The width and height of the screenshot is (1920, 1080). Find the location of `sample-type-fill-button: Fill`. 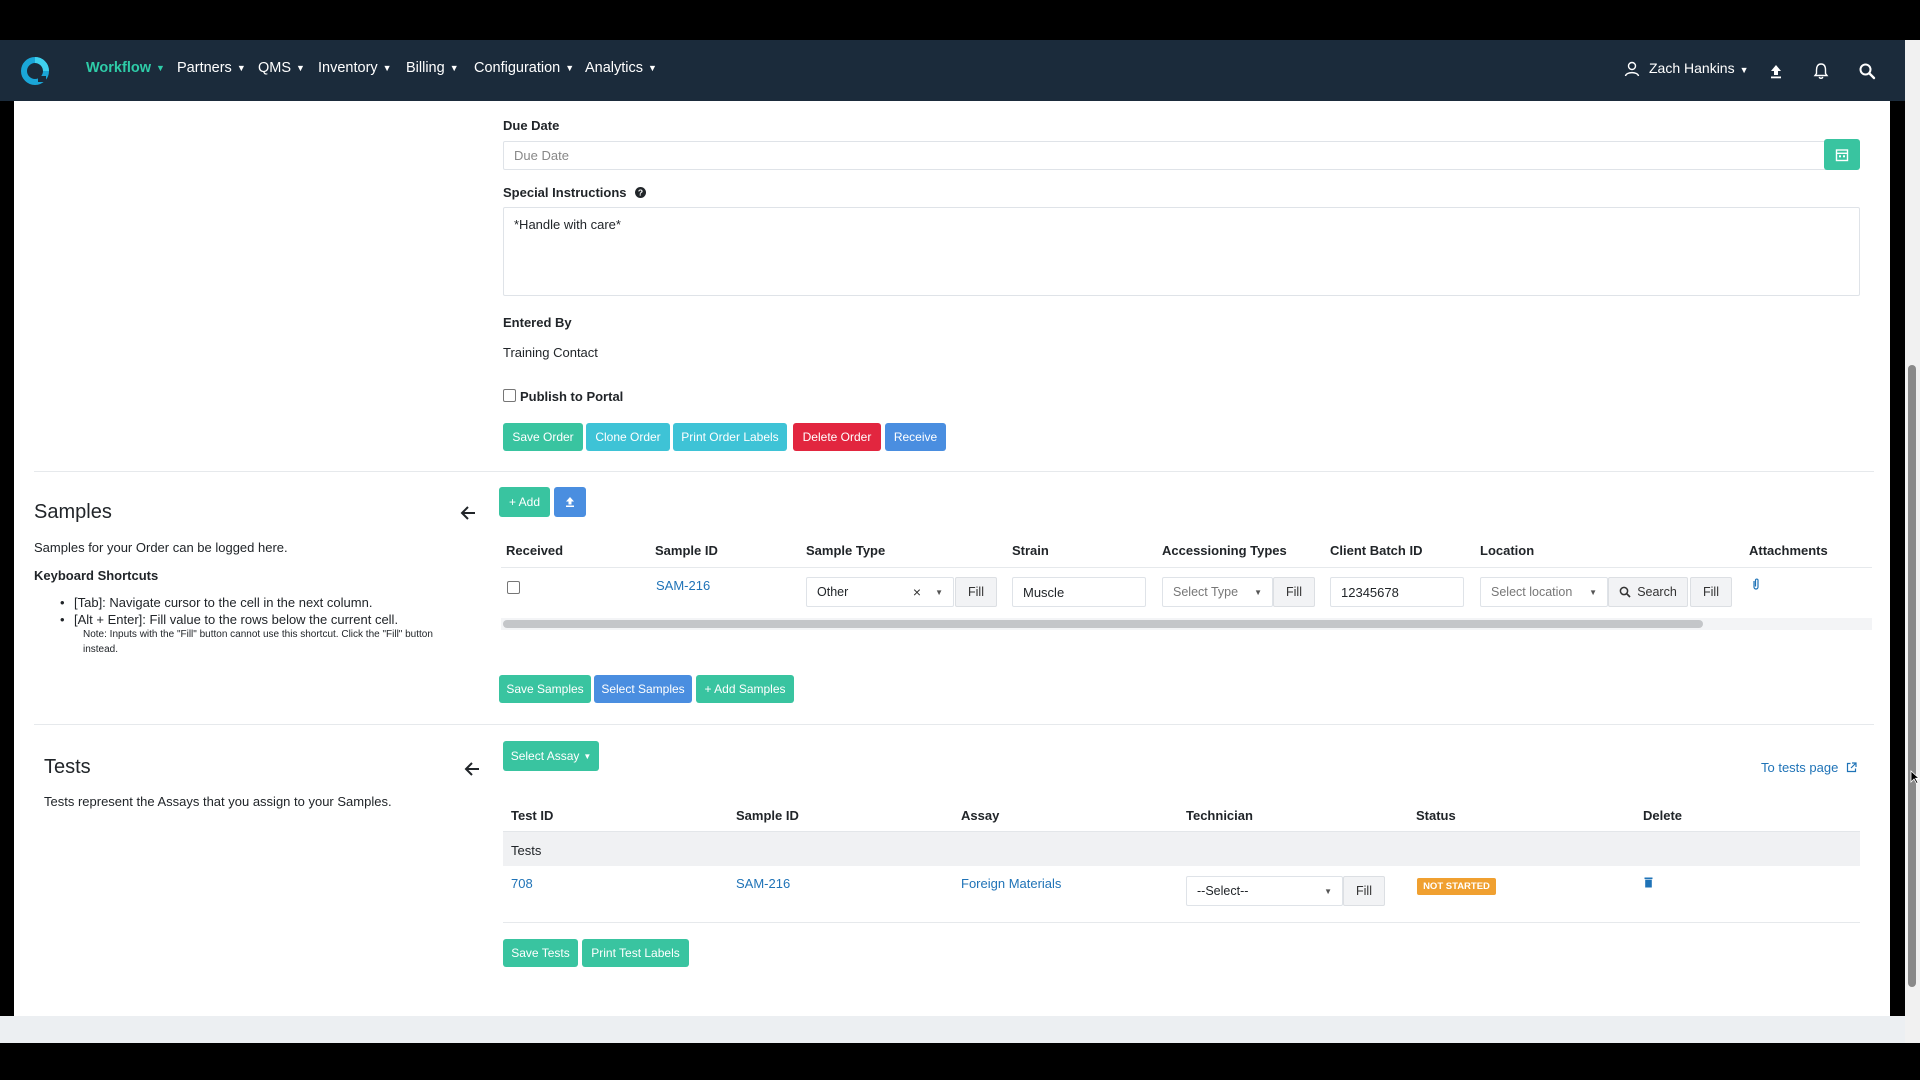

sample-type-fill-button: Fill is located at coordinates (976, 592).